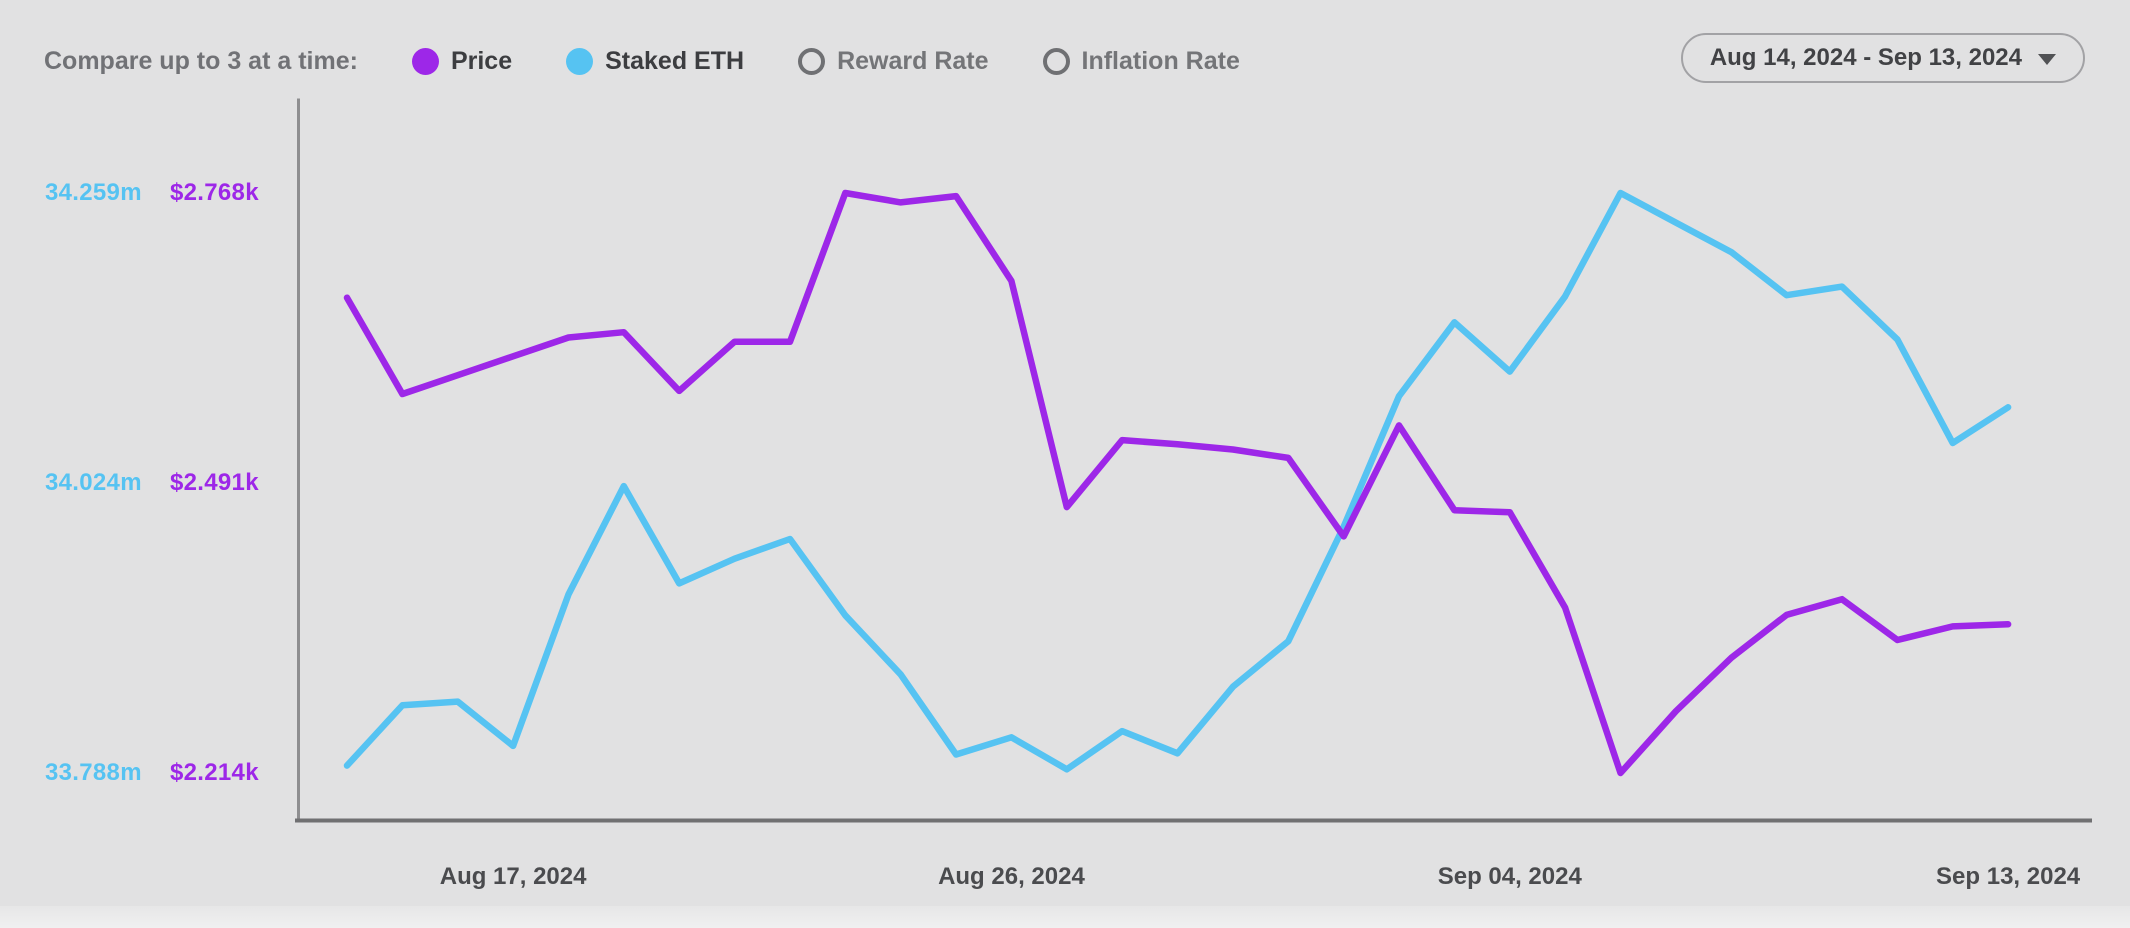  What do you see at coordinates (214, 192) in the screenshot?
I see `y-axis-price-max: $2.768k` at bounding box center [214, 192].